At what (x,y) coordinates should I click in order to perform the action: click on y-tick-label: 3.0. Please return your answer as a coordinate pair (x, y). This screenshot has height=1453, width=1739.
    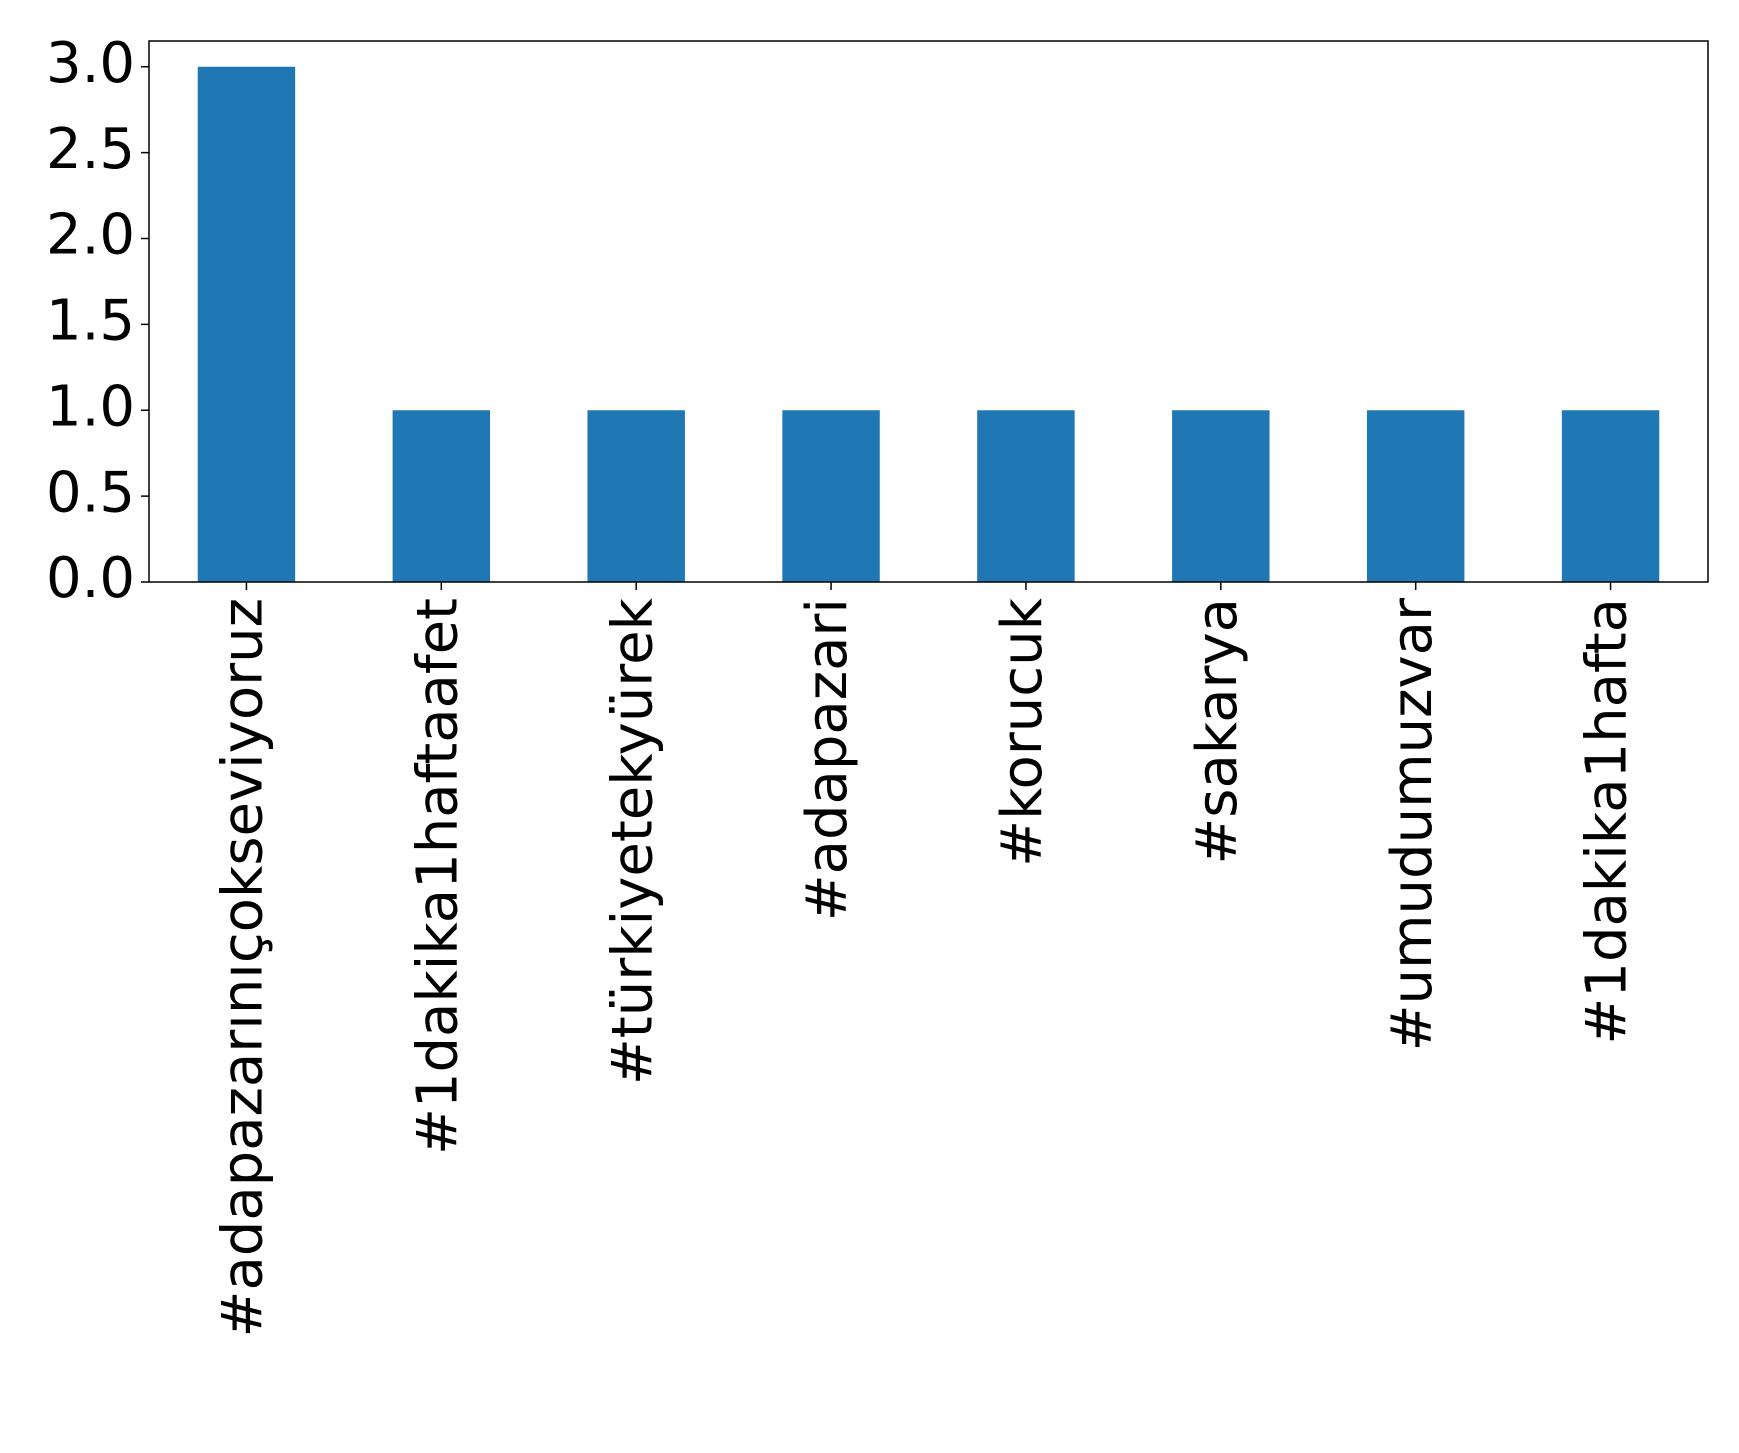
    Looking at the image, I should click on (90, 63).